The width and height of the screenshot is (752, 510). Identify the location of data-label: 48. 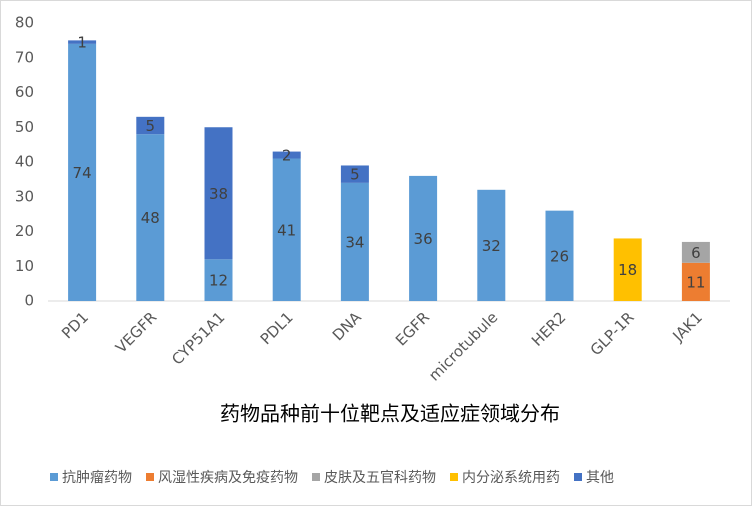
(150, 218).